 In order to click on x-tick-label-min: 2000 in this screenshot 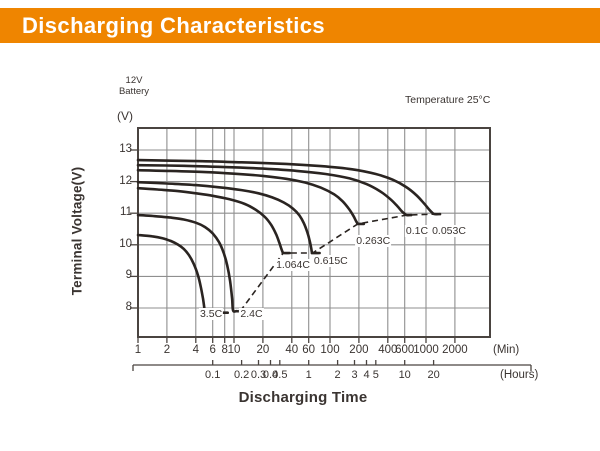, I will do `click(455, 350)`.